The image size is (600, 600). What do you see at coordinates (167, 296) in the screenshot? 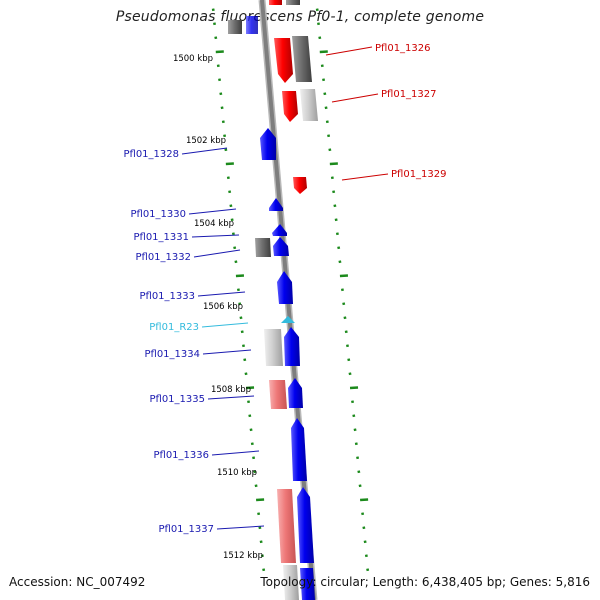
I see `gene-label: Pfl01_1333` at bounding box center [167, 296].